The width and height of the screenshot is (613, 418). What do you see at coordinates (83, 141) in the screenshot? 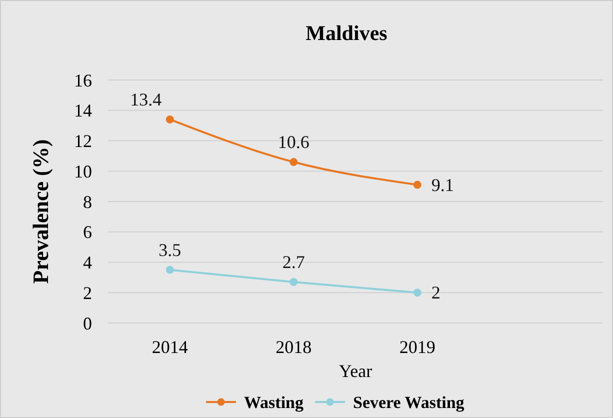
I see `y-tick-label: 12` at bounding box center [83, 141].